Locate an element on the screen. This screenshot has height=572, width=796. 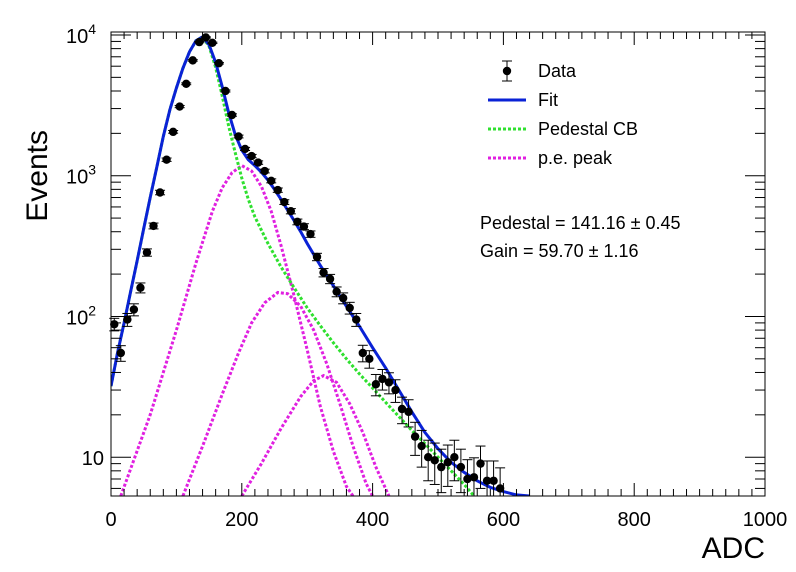
x-tick-label: 800 is located at coordinates (634, 520).